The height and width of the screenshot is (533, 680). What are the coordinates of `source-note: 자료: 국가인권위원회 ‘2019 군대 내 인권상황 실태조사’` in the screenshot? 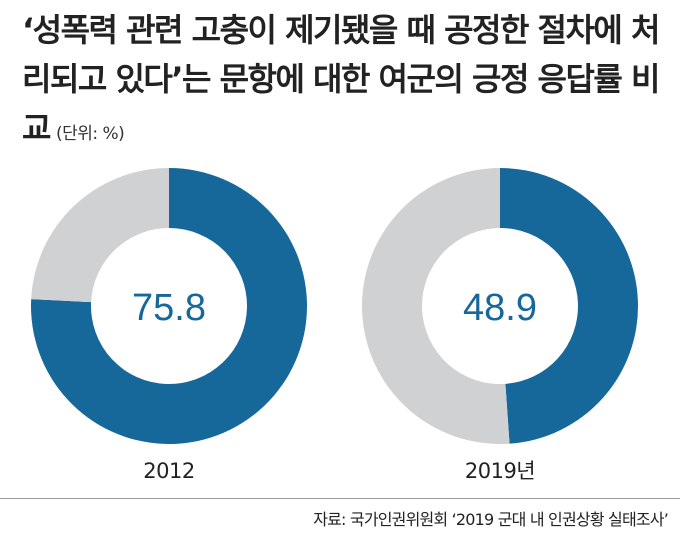 It's located at (491, 519).